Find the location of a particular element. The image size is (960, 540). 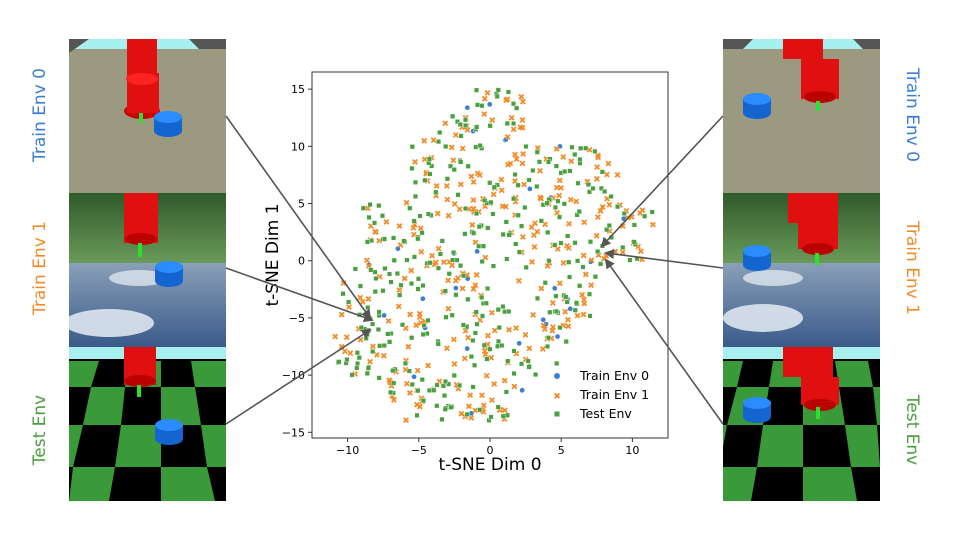

scene-train-env-1-left is located at coordinates (147, 270).